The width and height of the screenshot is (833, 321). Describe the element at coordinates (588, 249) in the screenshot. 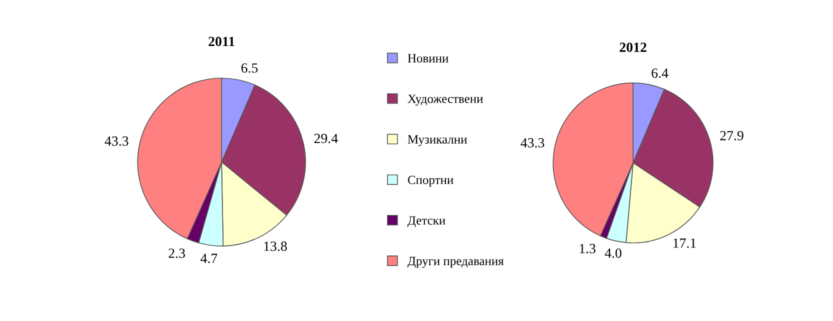

I see `data-label: 1.3` at that location.